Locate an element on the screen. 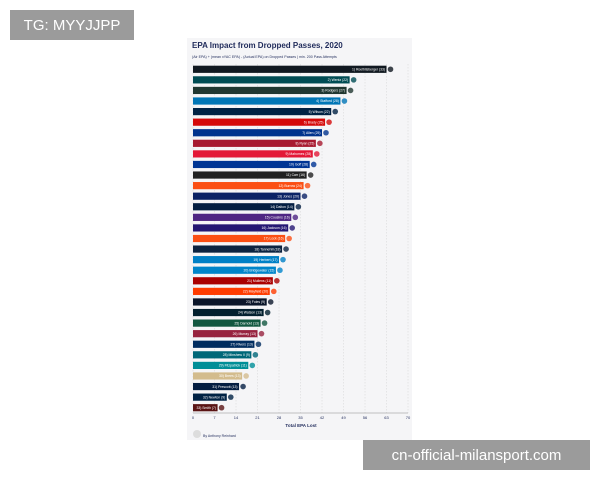  bar-label: 9) Mahomes (28) is located at coordinates (298, 154).